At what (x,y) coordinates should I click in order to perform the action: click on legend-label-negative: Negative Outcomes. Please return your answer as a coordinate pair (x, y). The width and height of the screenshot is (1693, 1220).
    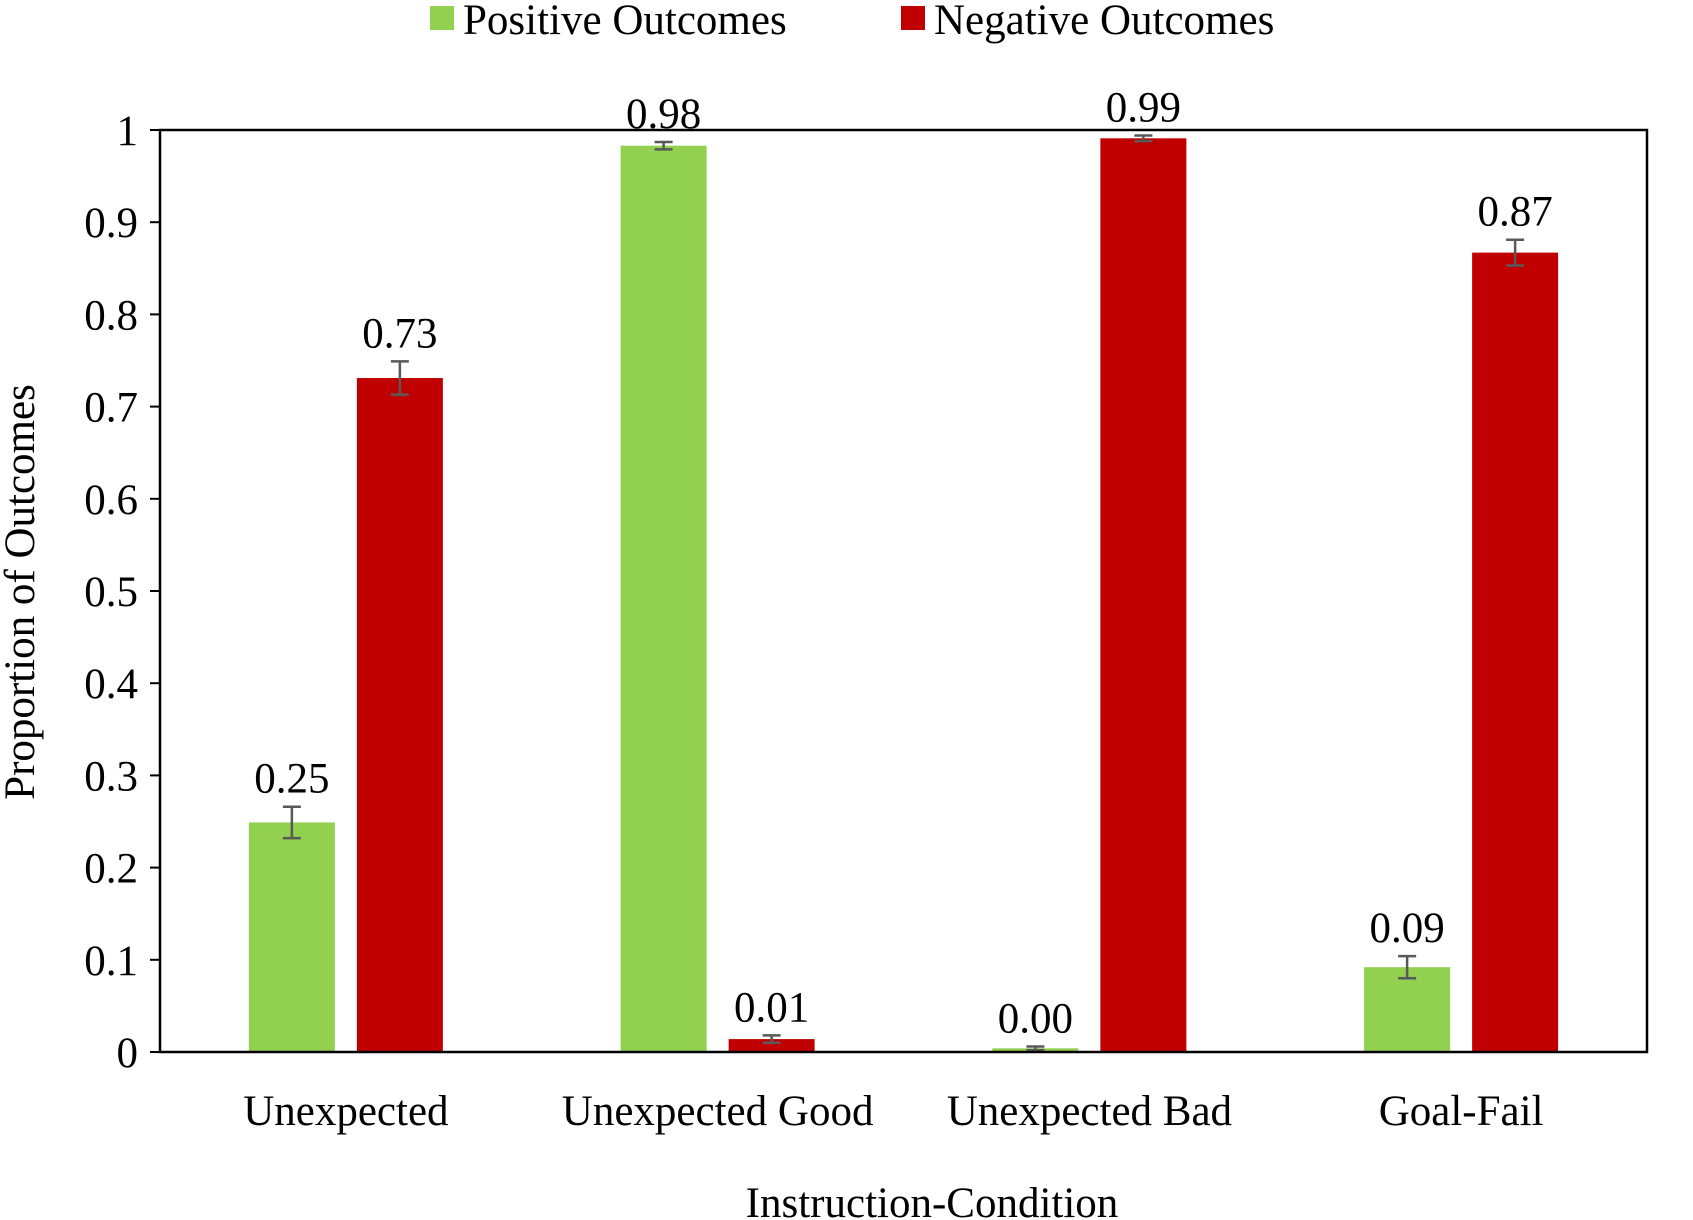
    Looking at the image, I should click on (1104, 22).